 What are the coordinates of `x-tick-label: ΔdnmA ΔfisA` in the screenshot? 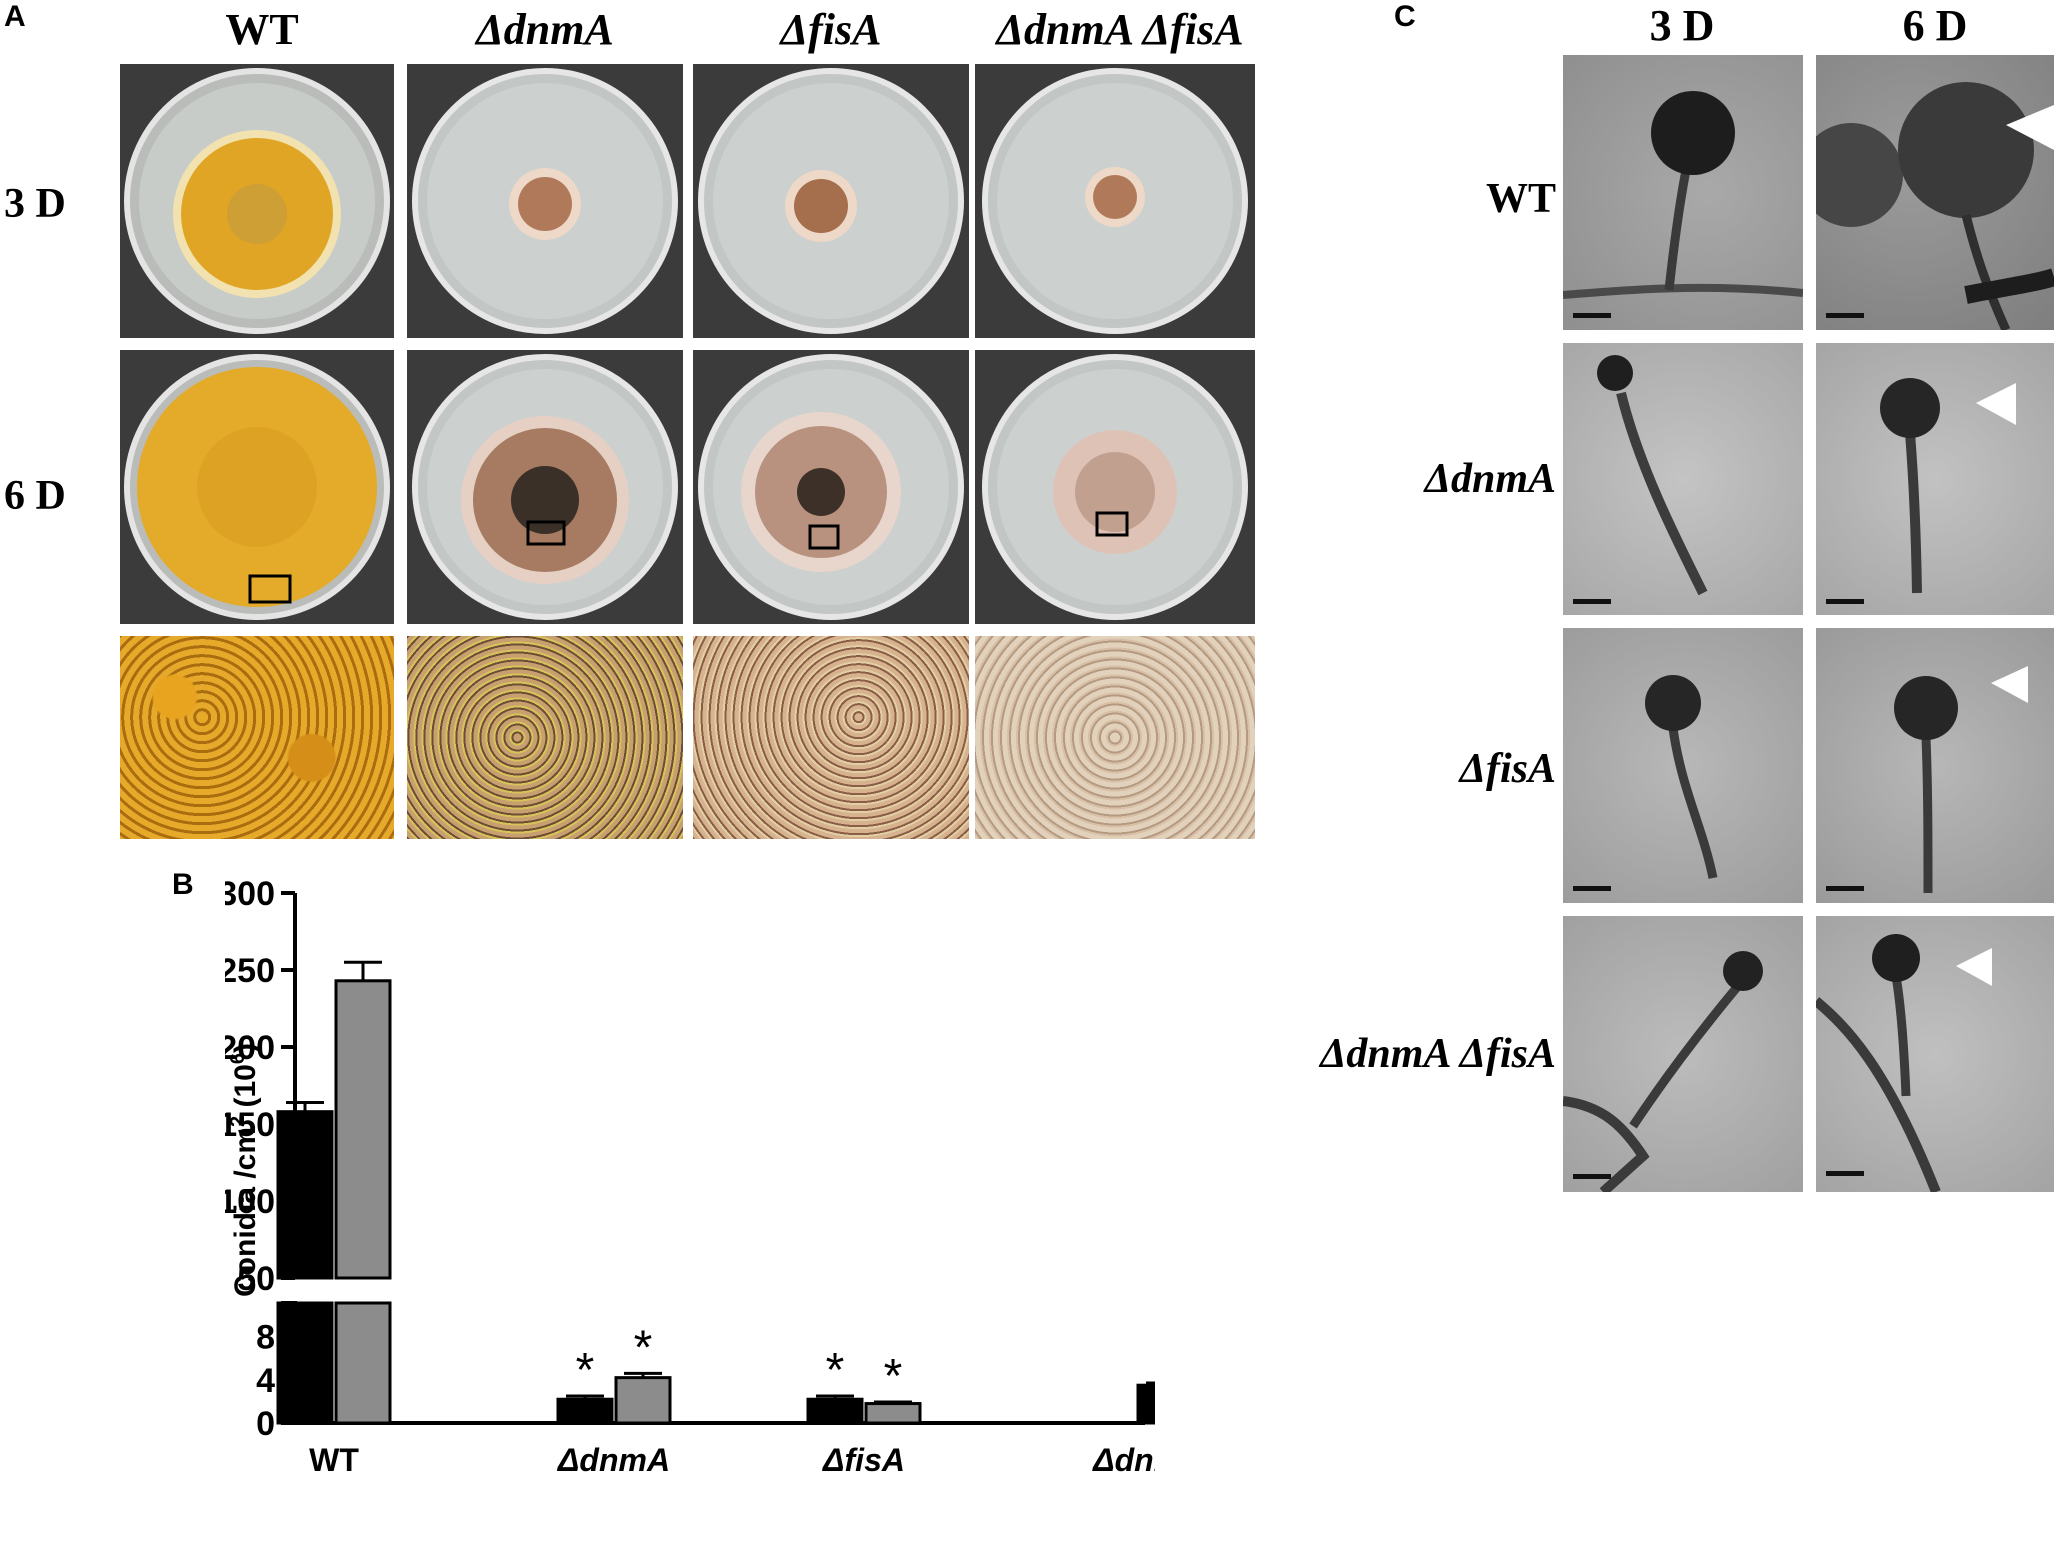 It's located at (1123, 1460).